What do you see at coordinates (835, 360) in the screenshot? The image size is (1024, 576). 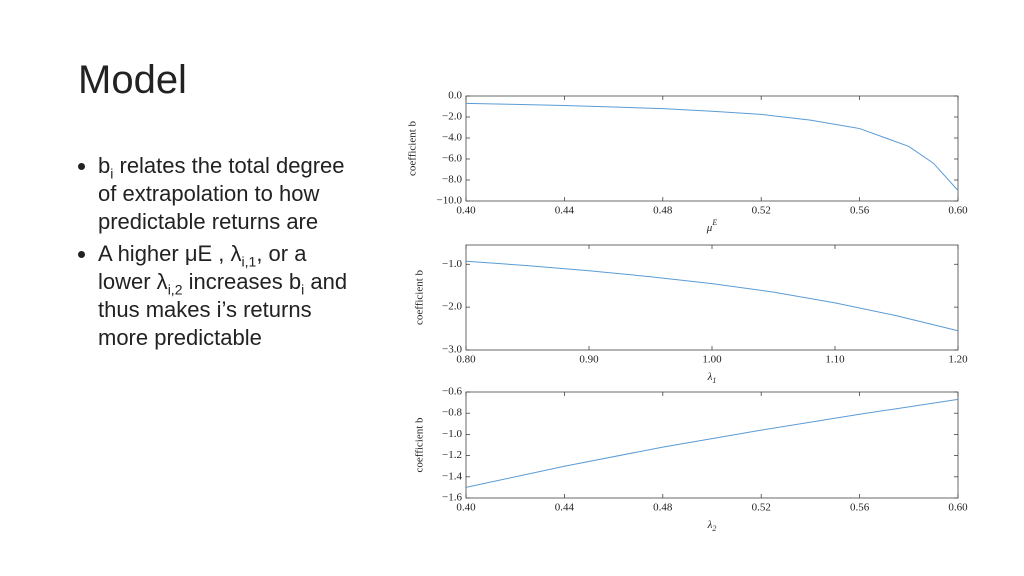 I see `x-tick-label: 1.10` at bounding box center [835, 360].